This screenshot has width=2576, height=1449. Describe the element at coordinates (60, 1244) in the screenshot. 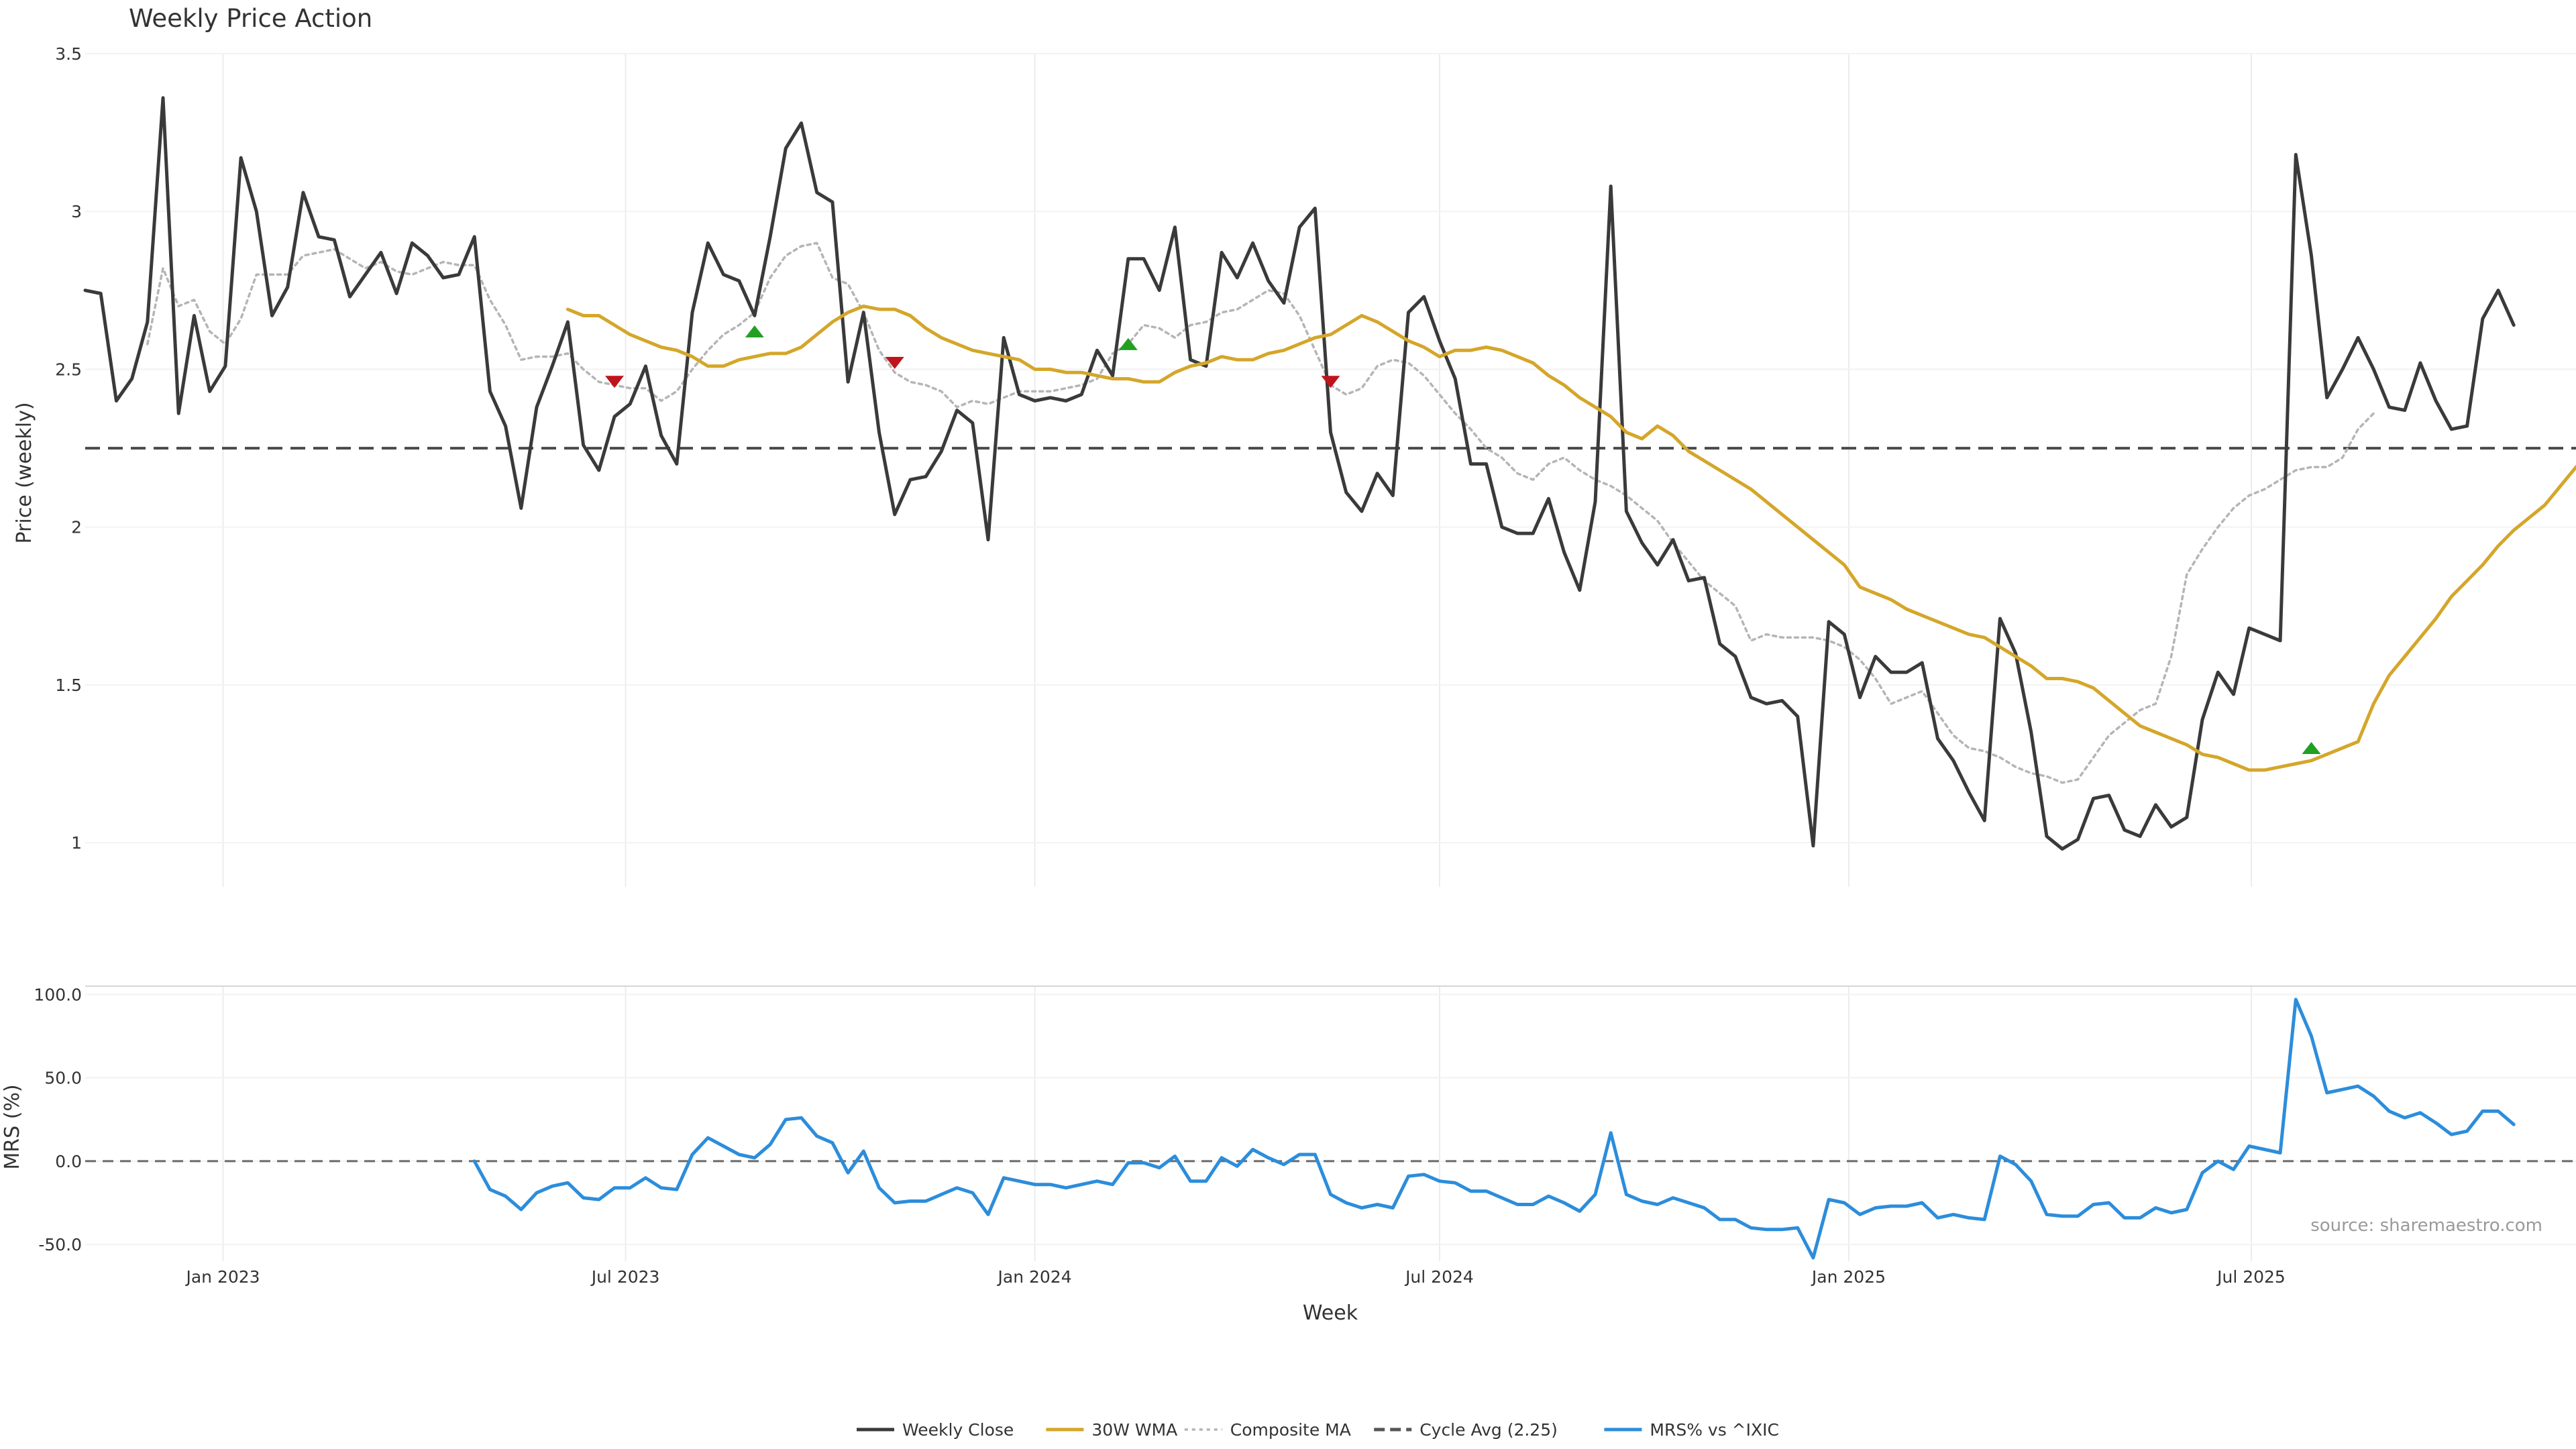

I see `mrs-y-tick-label: -50.0` at that location.